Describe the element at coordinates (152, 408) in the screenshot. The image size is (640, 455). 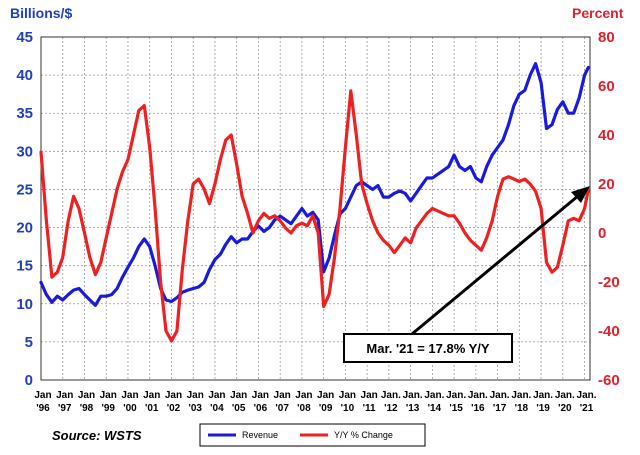
I see `x-tick-label-year: '01` at that location.